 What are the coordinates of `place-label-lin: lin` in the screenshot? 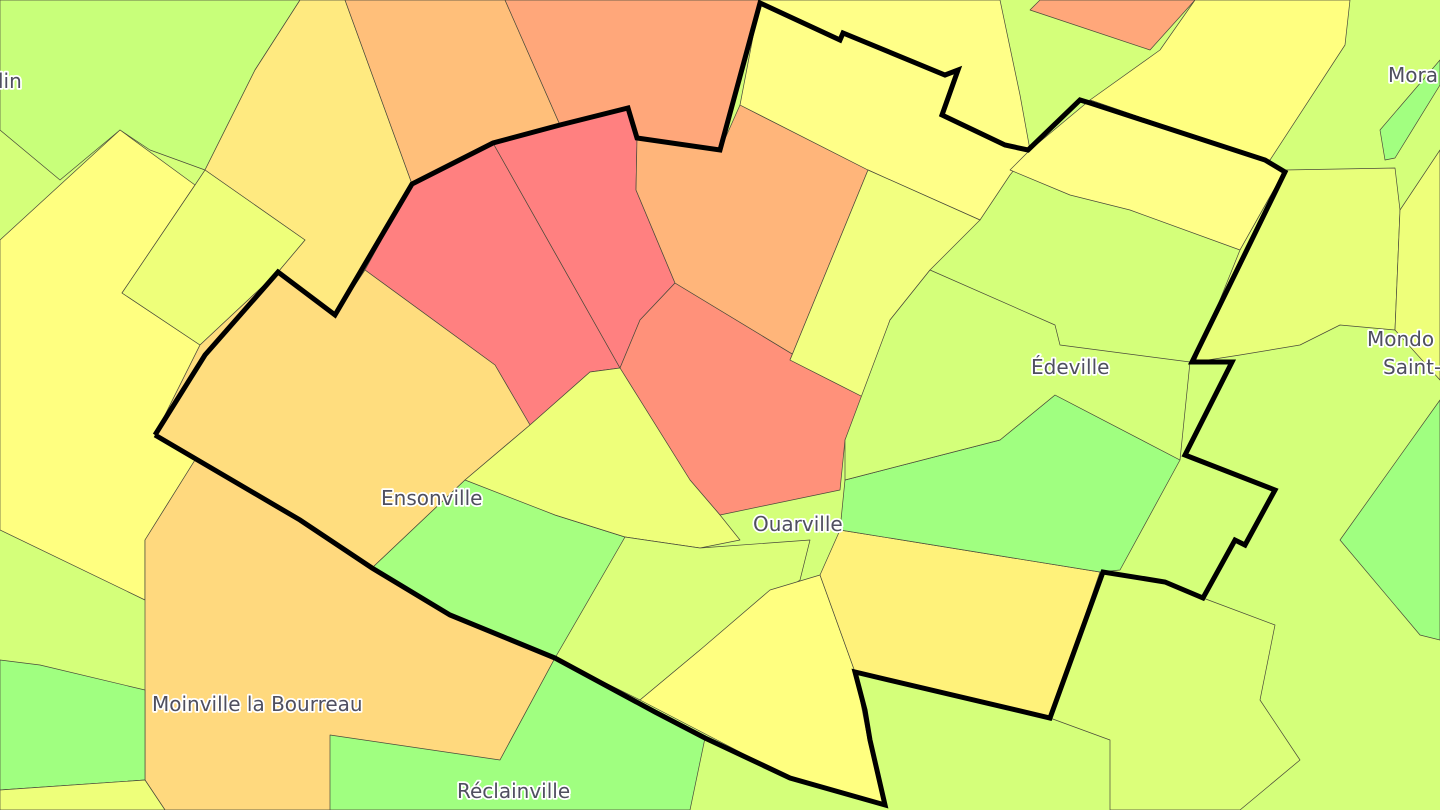 It's located at (11, 81).